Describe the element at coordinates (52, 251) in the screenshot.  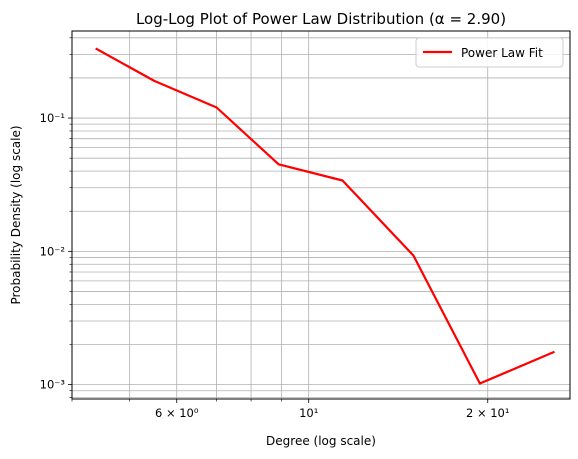
I see `y-tick-label: 10⁻²` at that location.